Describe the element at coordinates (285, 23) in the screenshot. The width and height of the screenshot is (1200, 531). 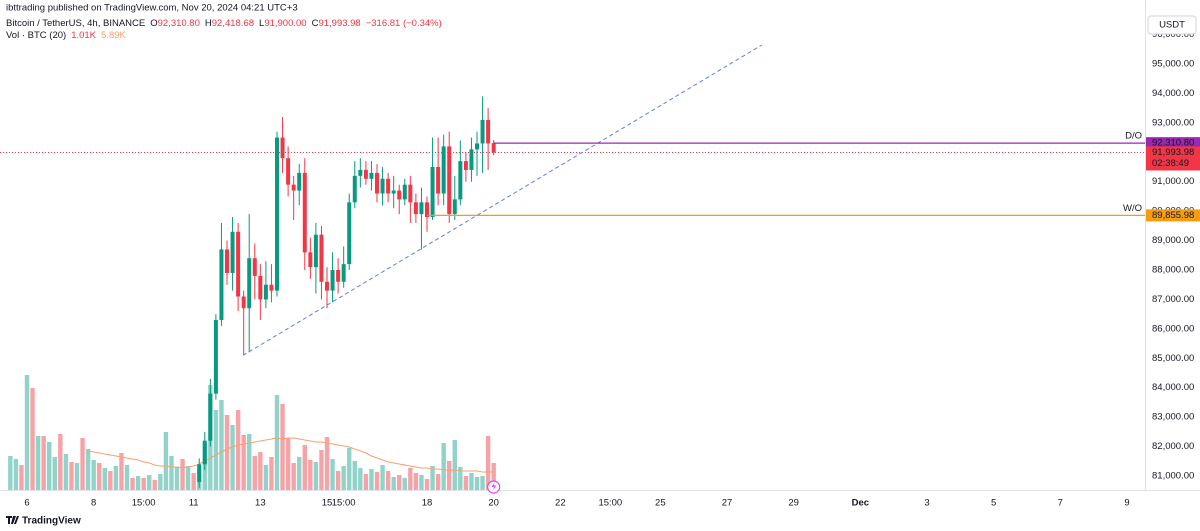
I see `ohlc-value: 91,900.00` at that location.